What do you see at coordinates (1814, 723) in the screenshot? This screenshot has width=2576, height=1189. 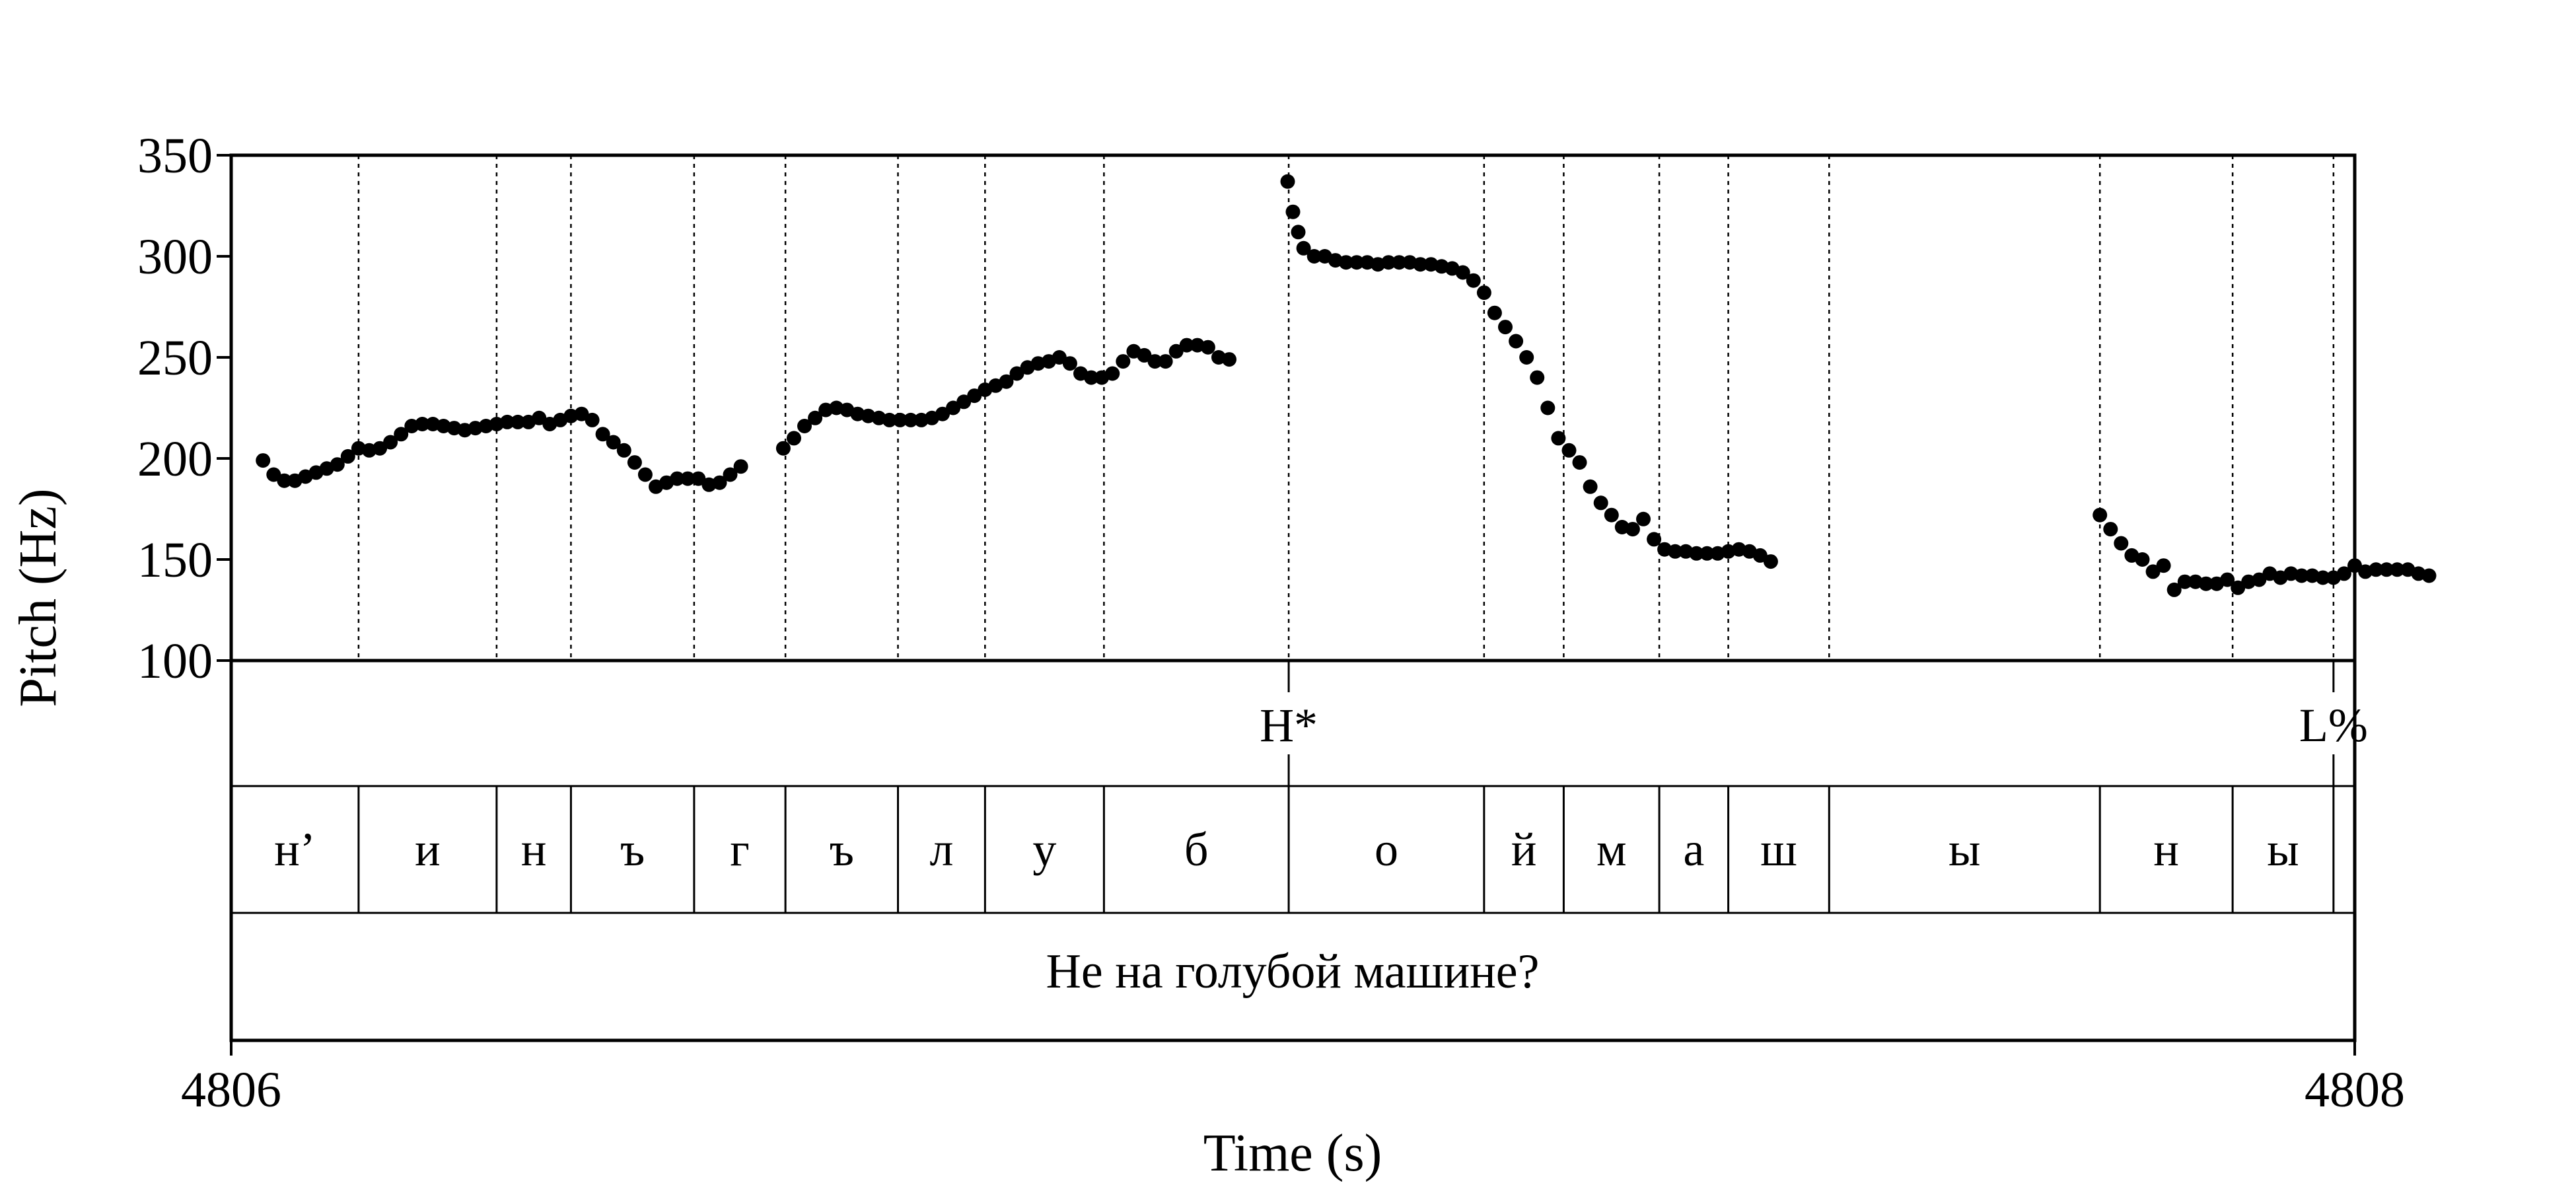 I see `tone-tier: H* L%` at bounding box center [1814, 723].